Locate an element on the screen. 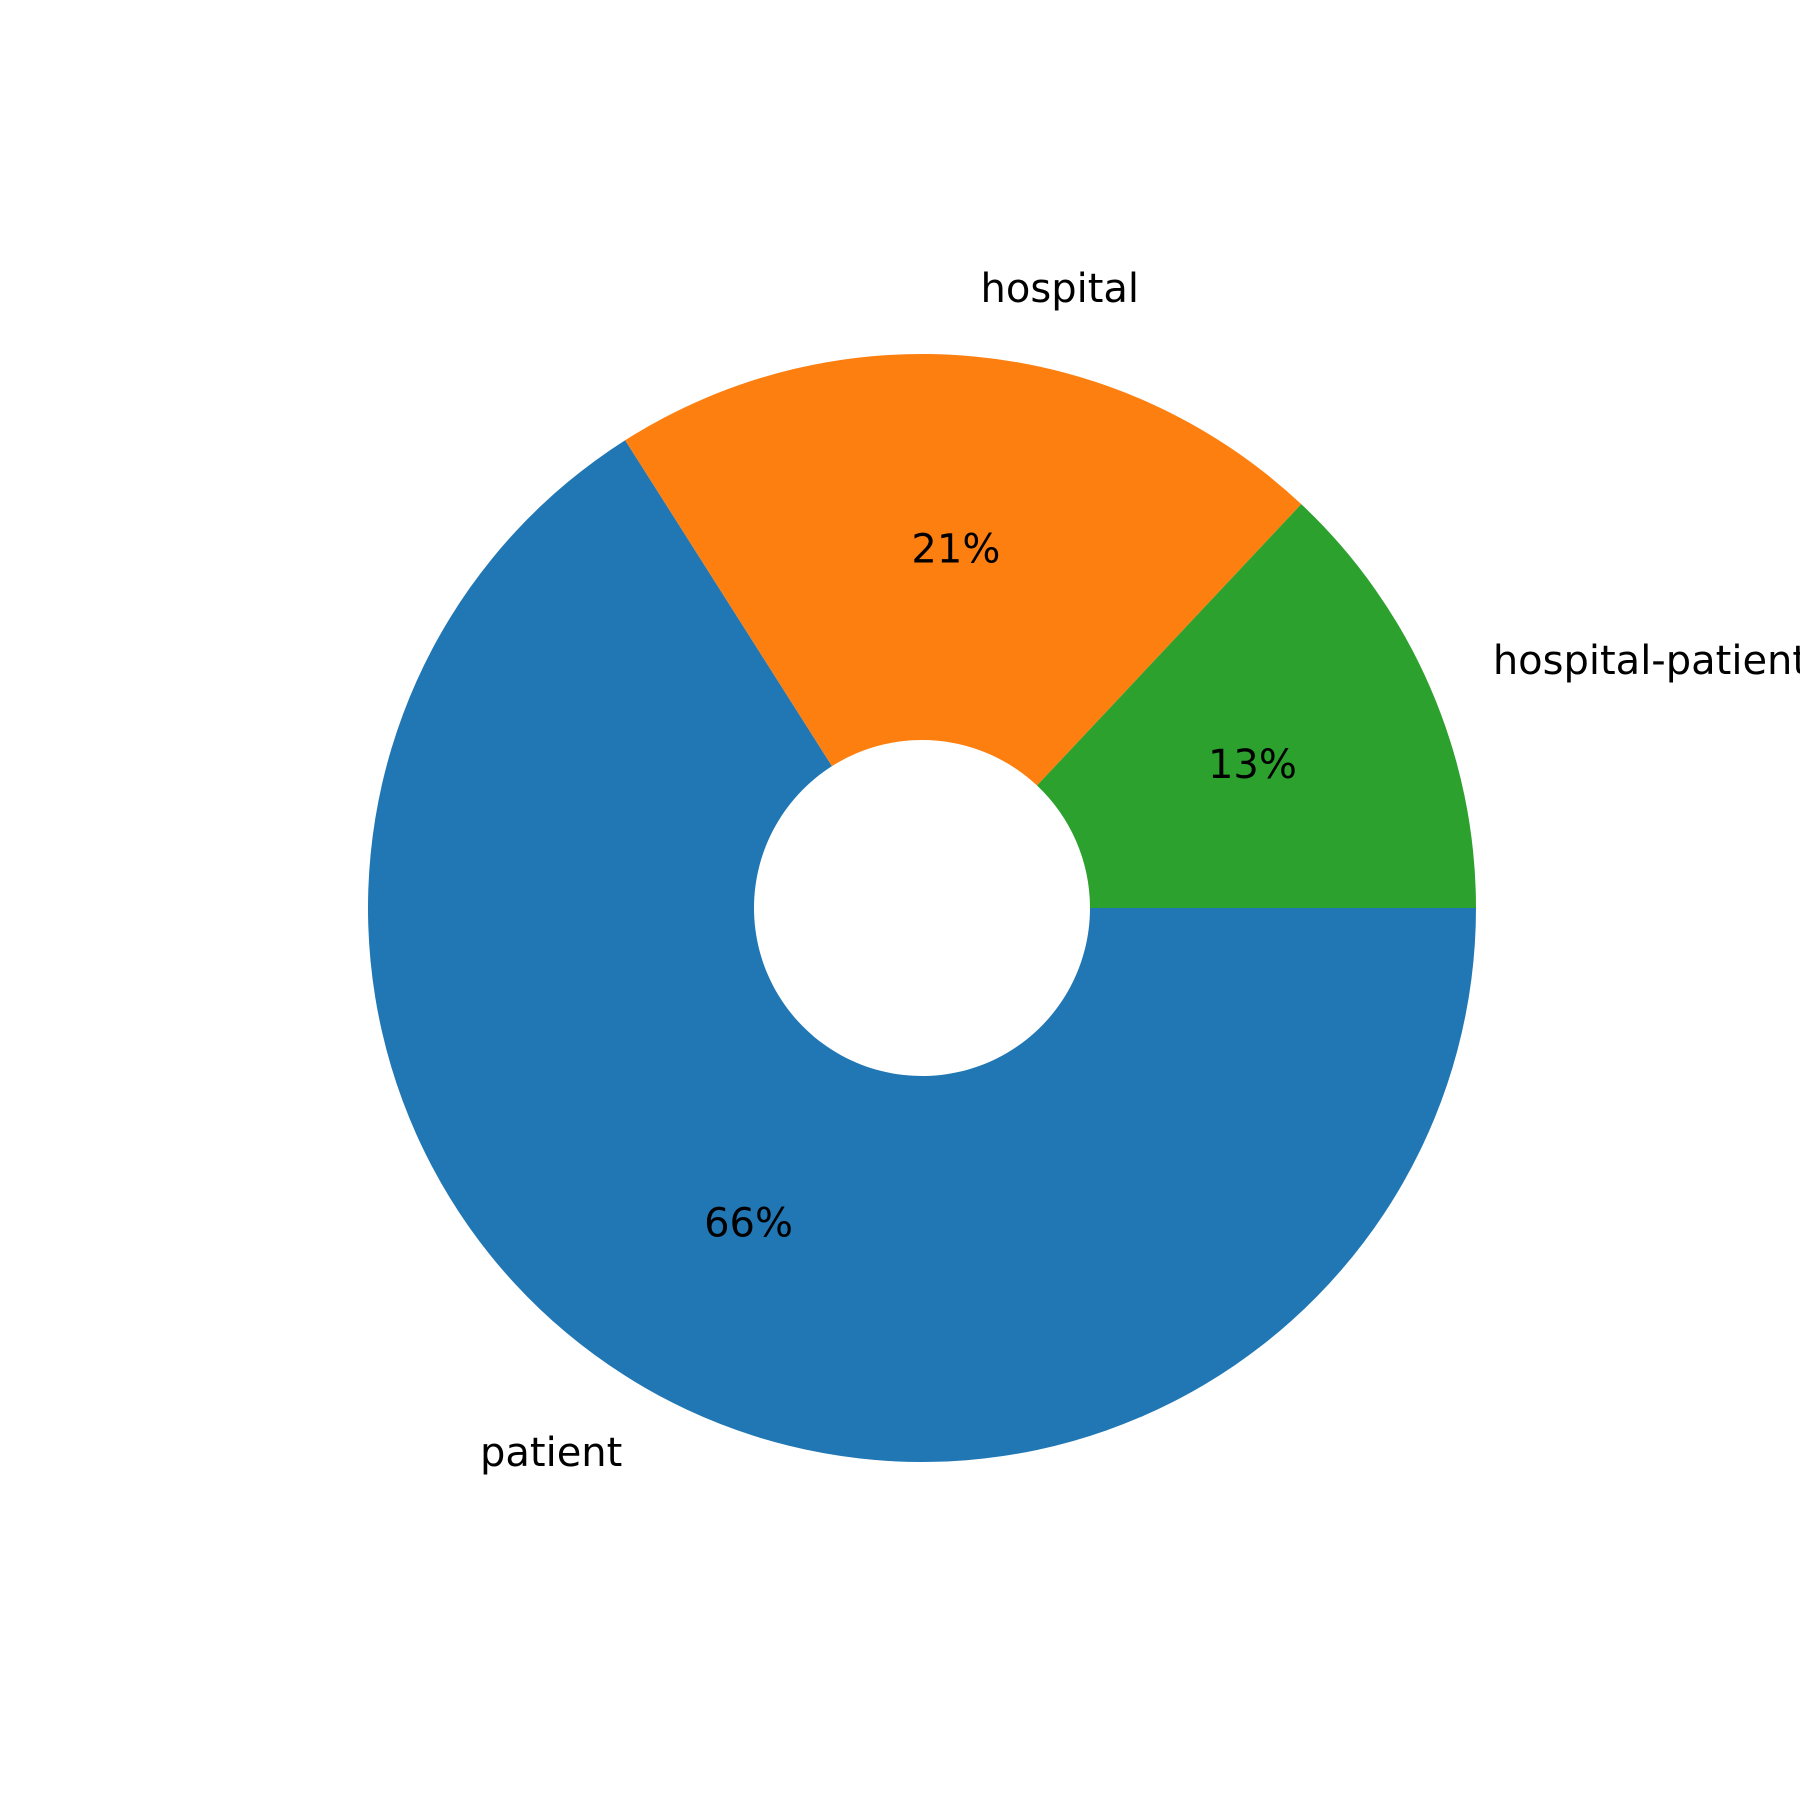  slice-label-hospital: hospital is located at coordinates (1060, 289).